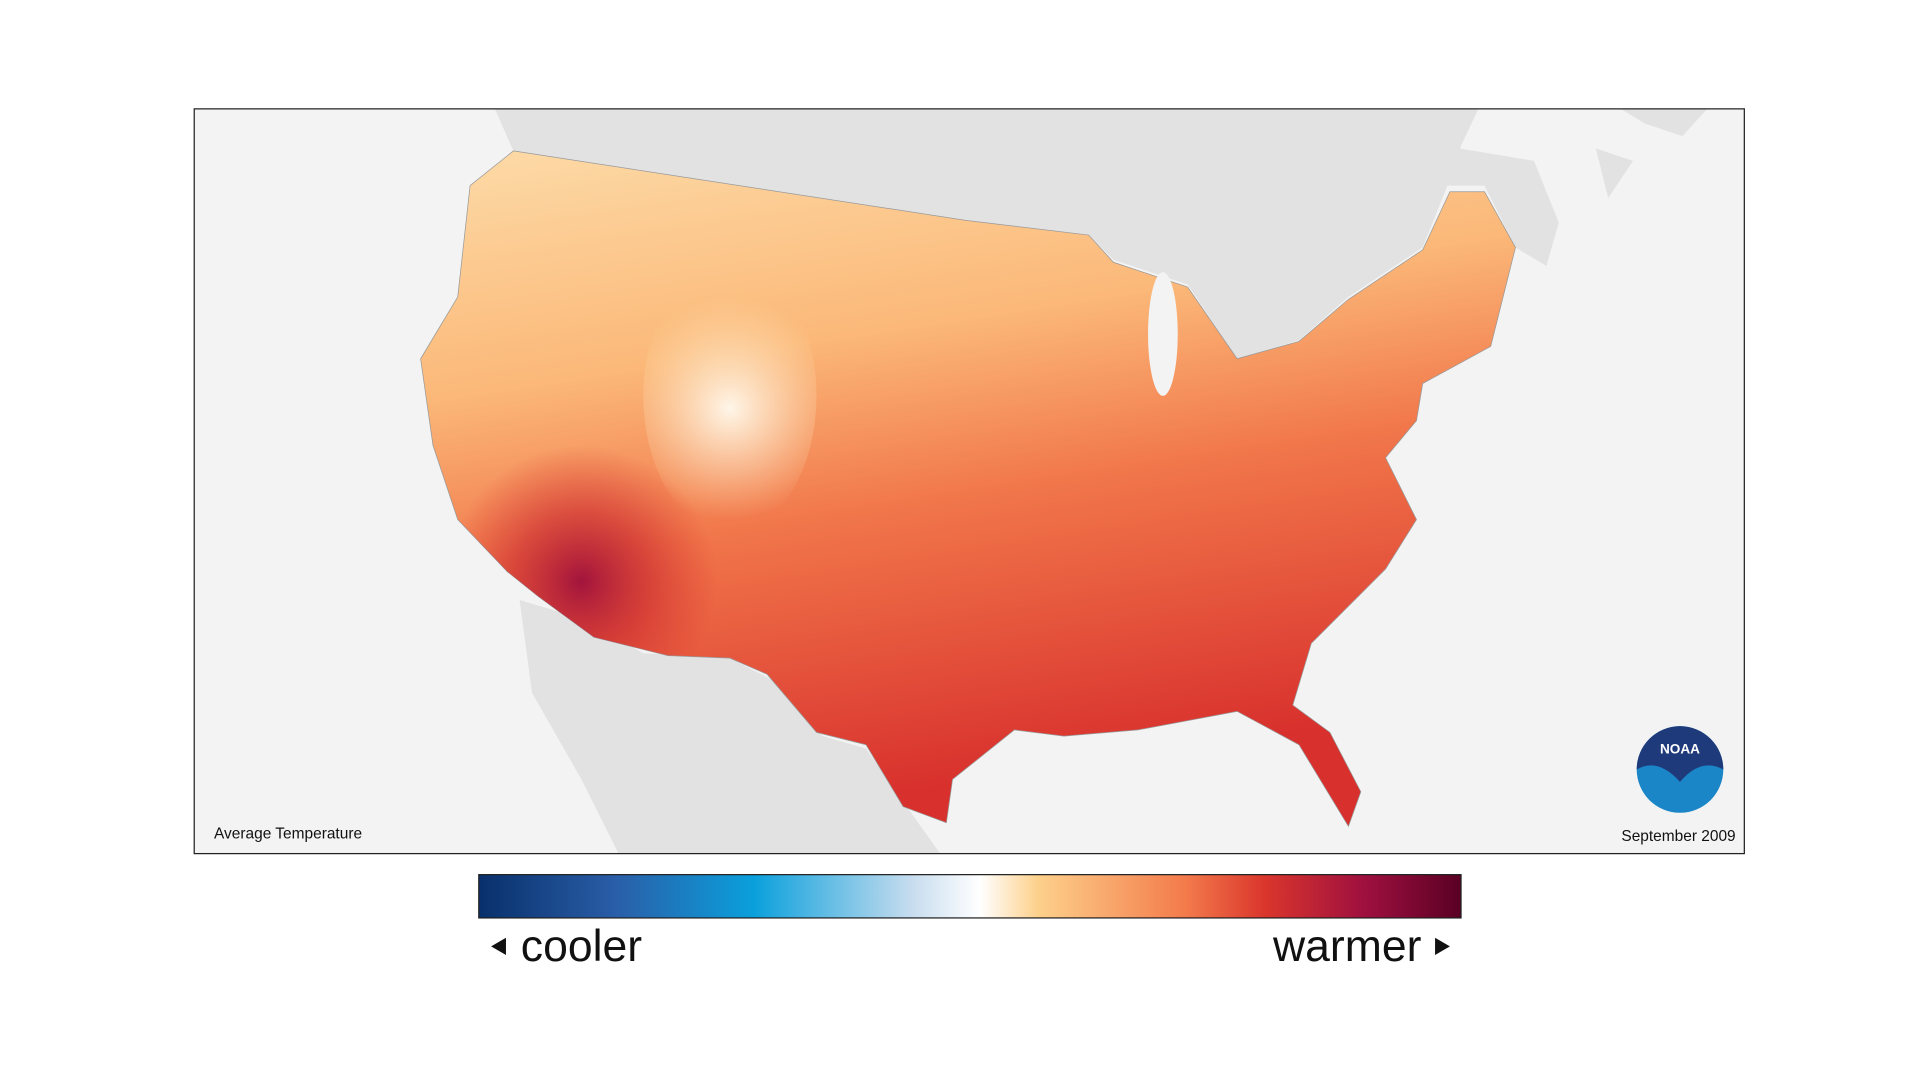  Describe the element at coordinates (970, 896) in the screenshot. I see `color-bar` at that location.